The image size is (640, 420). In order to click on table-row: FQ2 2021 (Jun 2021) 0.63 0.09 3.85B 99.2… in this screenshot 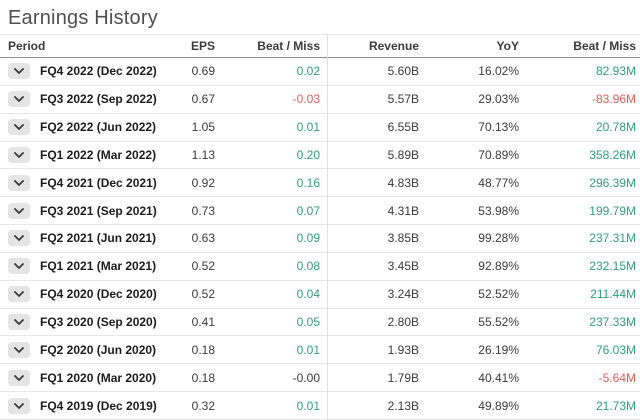, I will do `click(320, 239)`.